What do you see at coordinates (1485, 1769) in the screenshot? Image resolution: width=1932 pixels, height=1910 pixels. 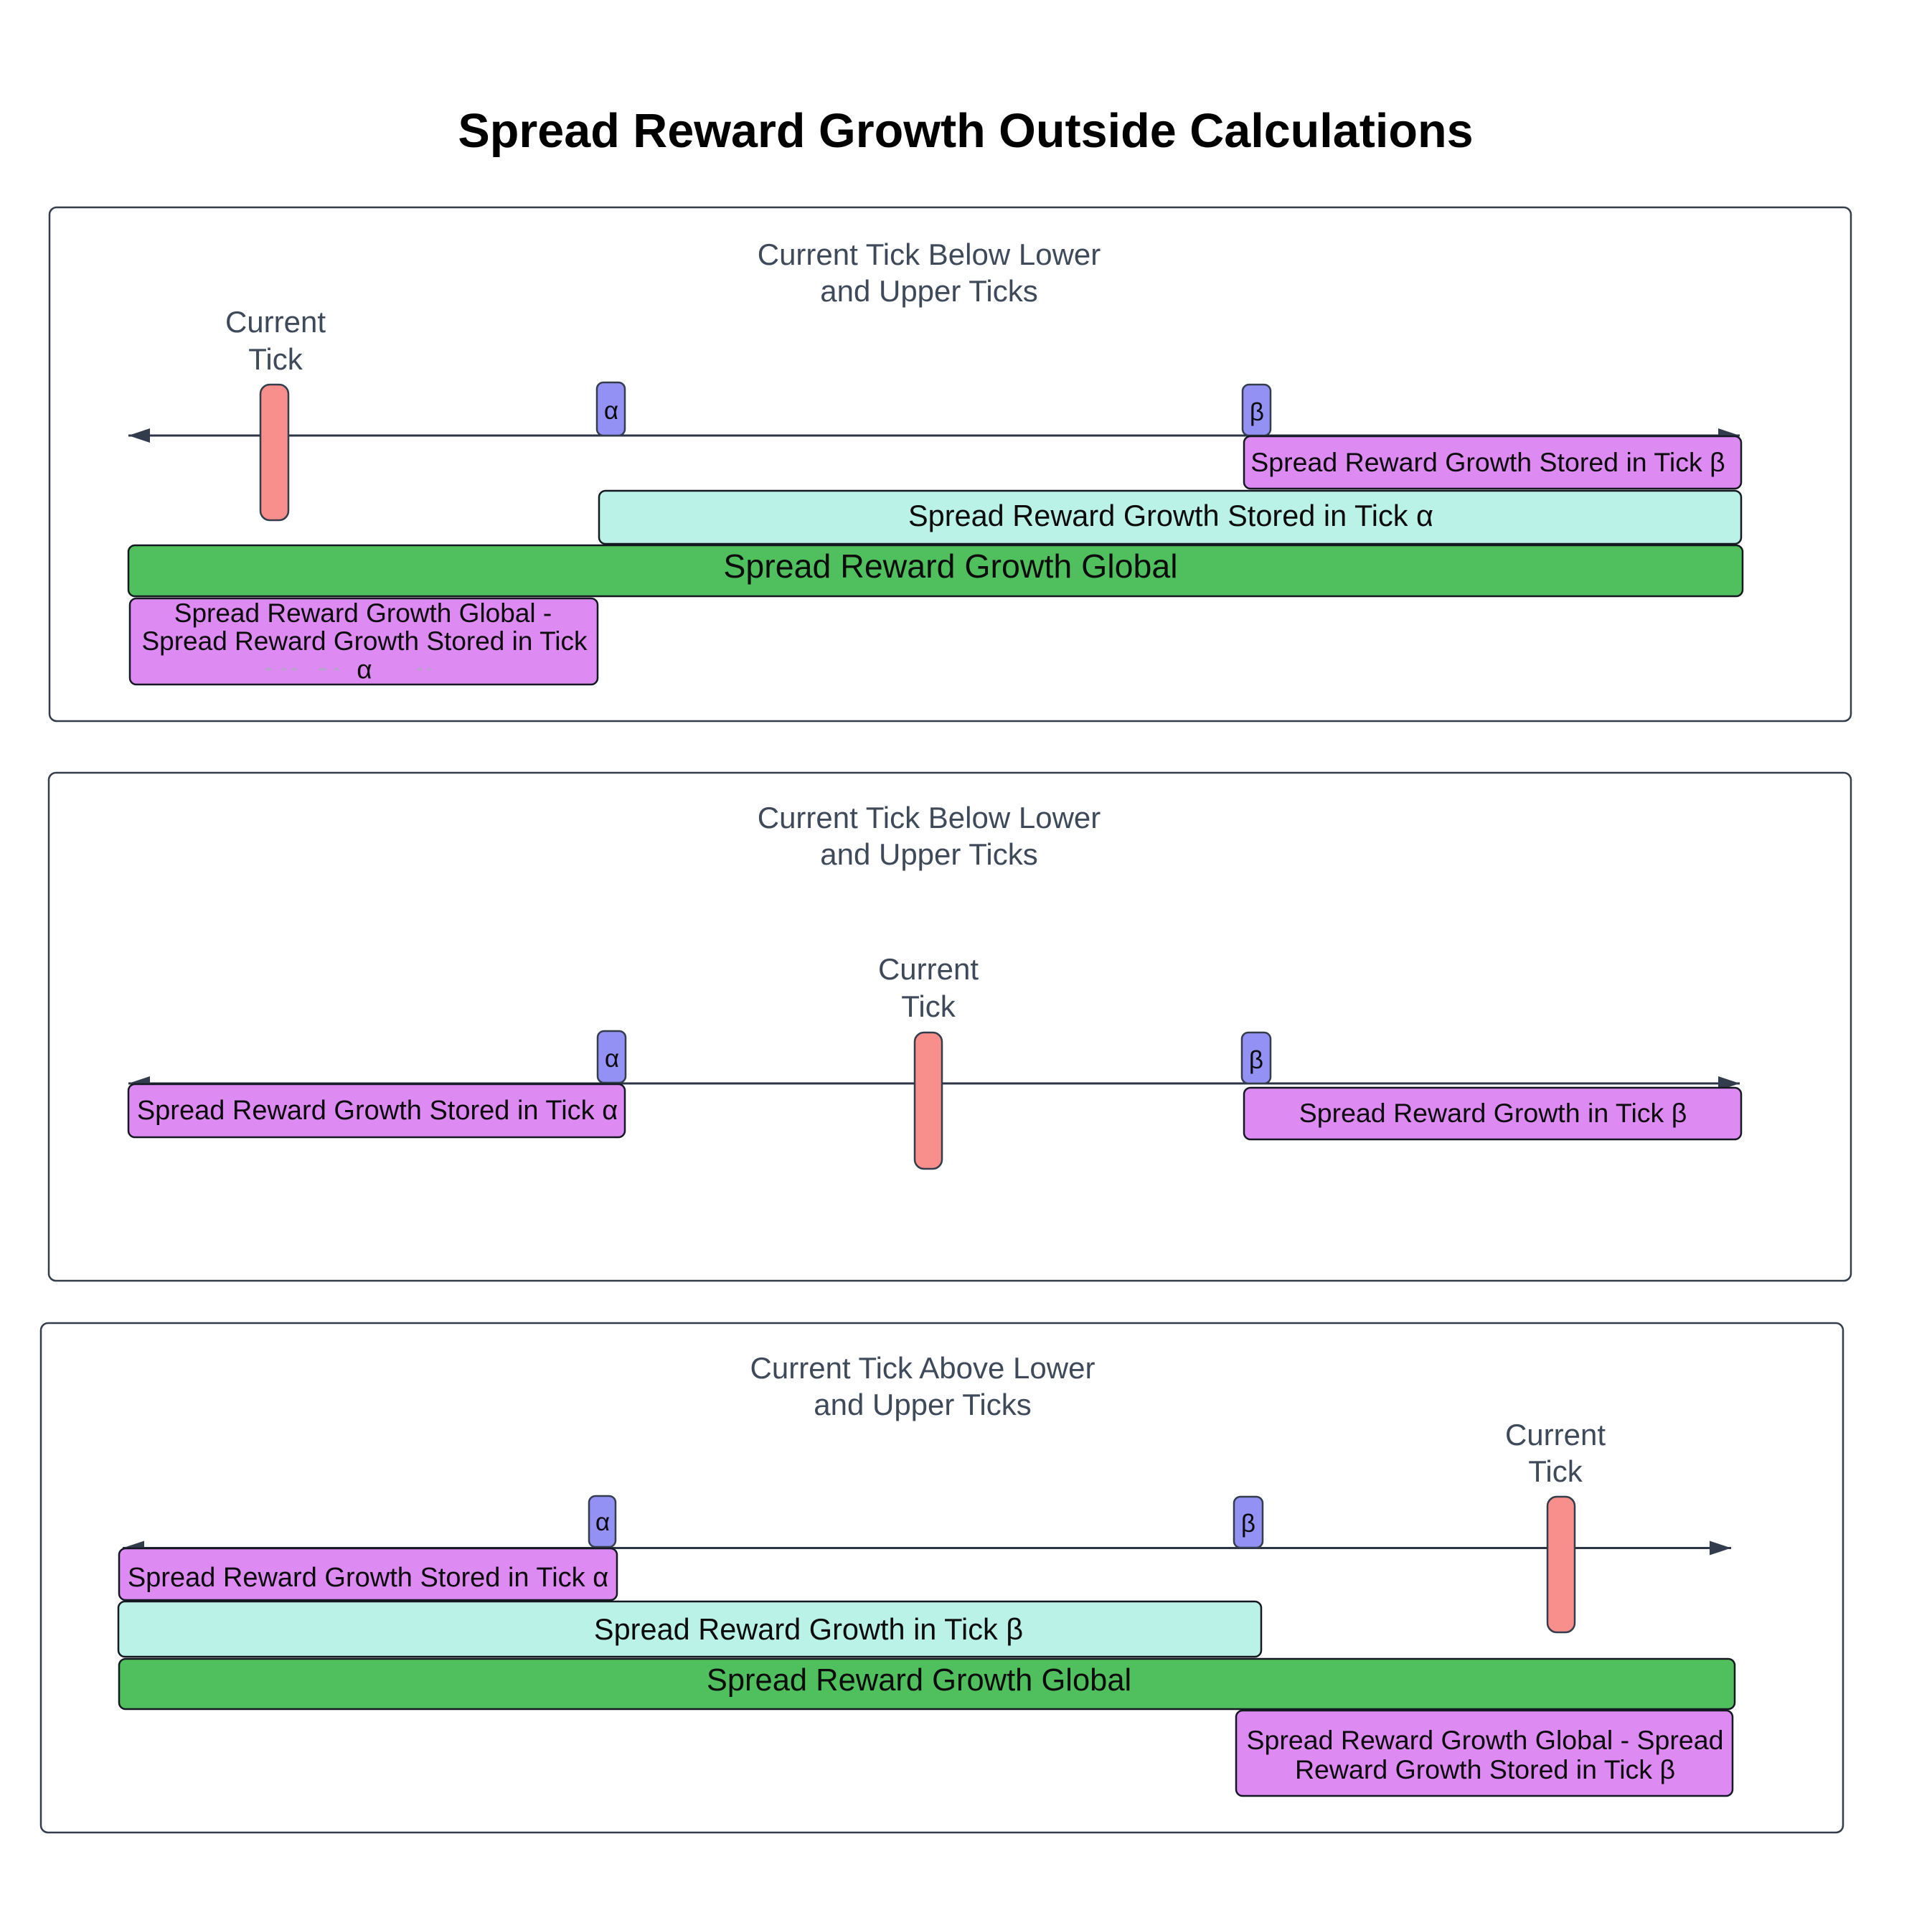 I see `svg-text: Reward Growth Stored in Tick β` at bounding box center [1485, 1769].